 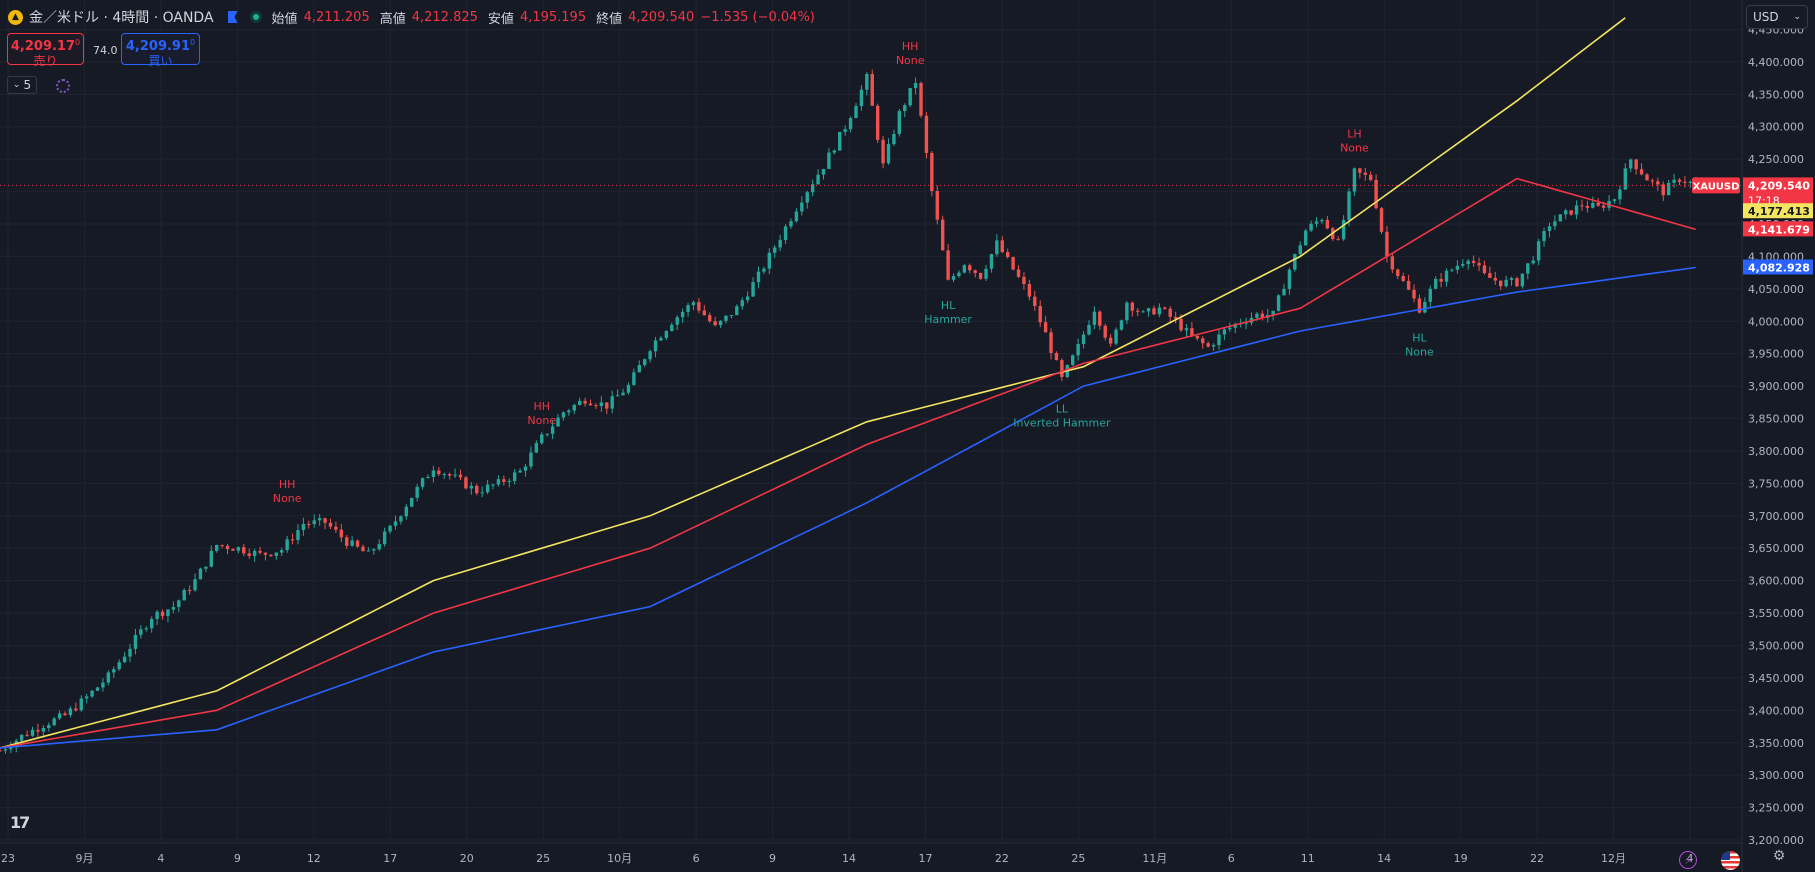 What do you see at coordinates (1776, 289) in the screenshot?
I see `y-tick-label: 4,050.000` at bounding box center [1776, 289].